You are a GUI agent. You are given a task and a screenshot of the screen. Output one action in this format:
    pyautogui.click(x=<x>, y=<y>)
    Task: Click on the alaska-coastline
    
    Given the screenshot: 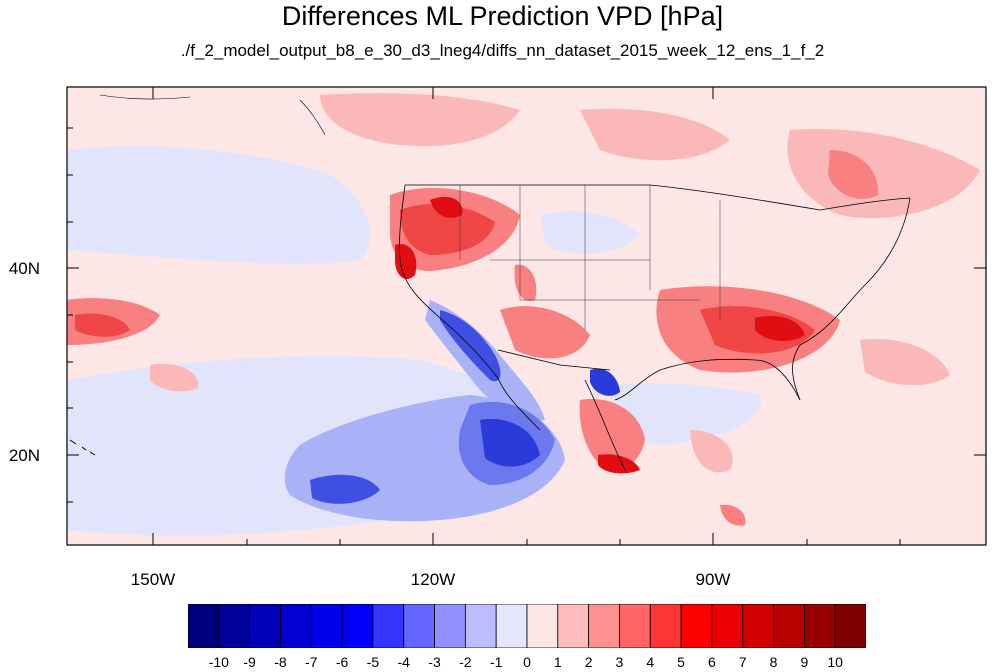 What is the action you would take?
    pyautogui.click(x=212, y=115)
    